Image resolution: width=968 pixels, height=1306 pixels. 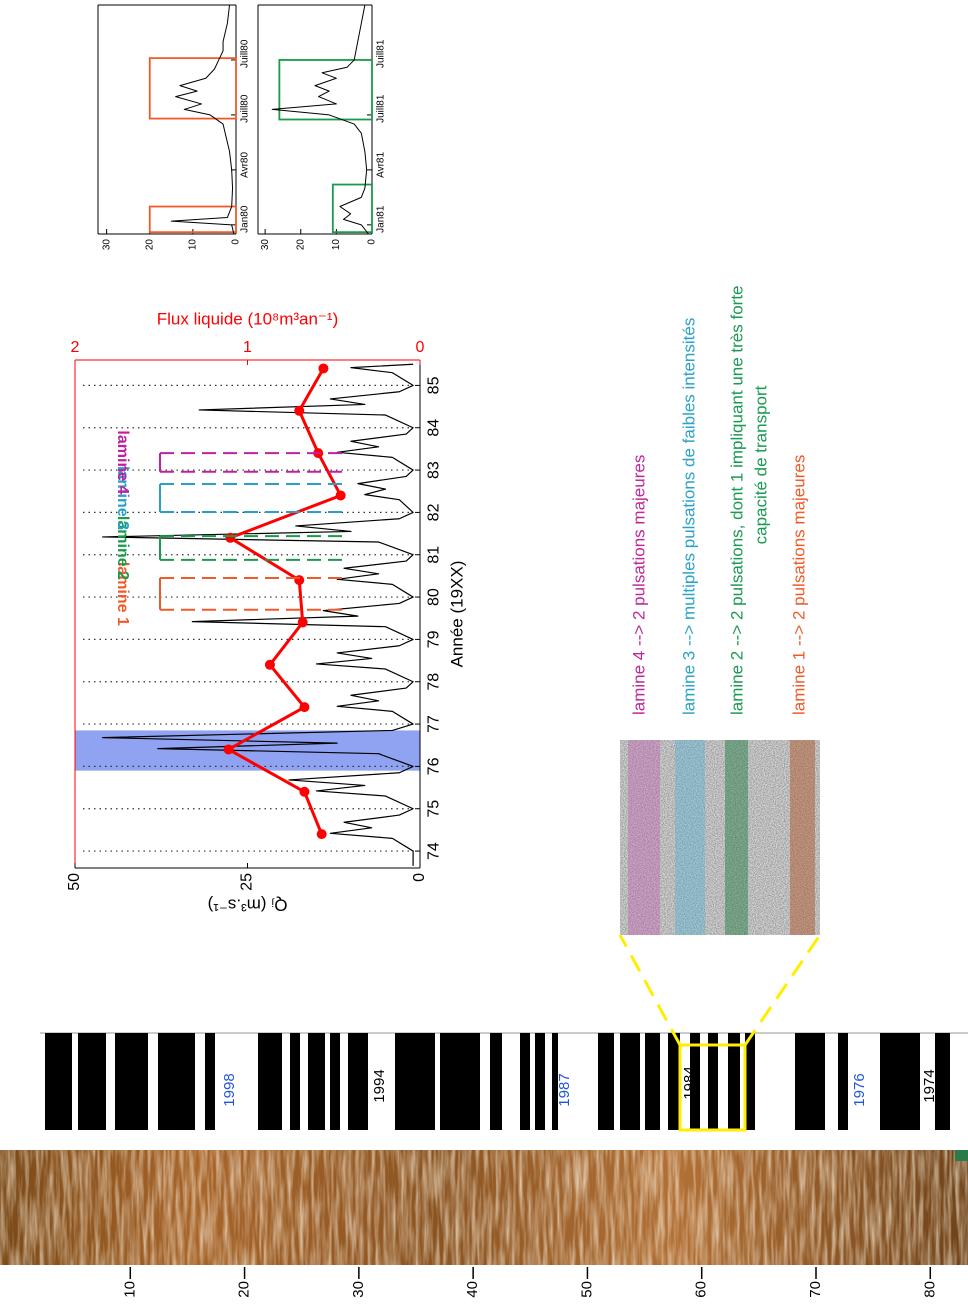 What do you see at coordinates (420, 347) in the screenshot?
I see `y2-tick-label: 0` at bounding box center [420, 347].